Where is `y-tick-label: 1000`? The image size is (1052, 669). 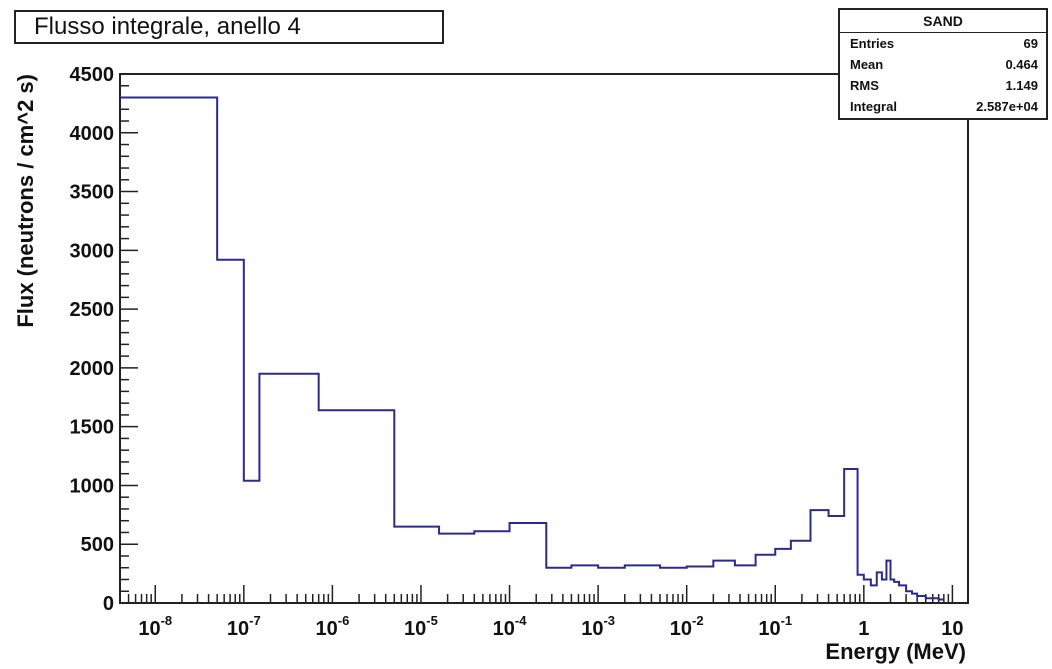 y-tick-label: 1000 is located at coordinates (92, 486).